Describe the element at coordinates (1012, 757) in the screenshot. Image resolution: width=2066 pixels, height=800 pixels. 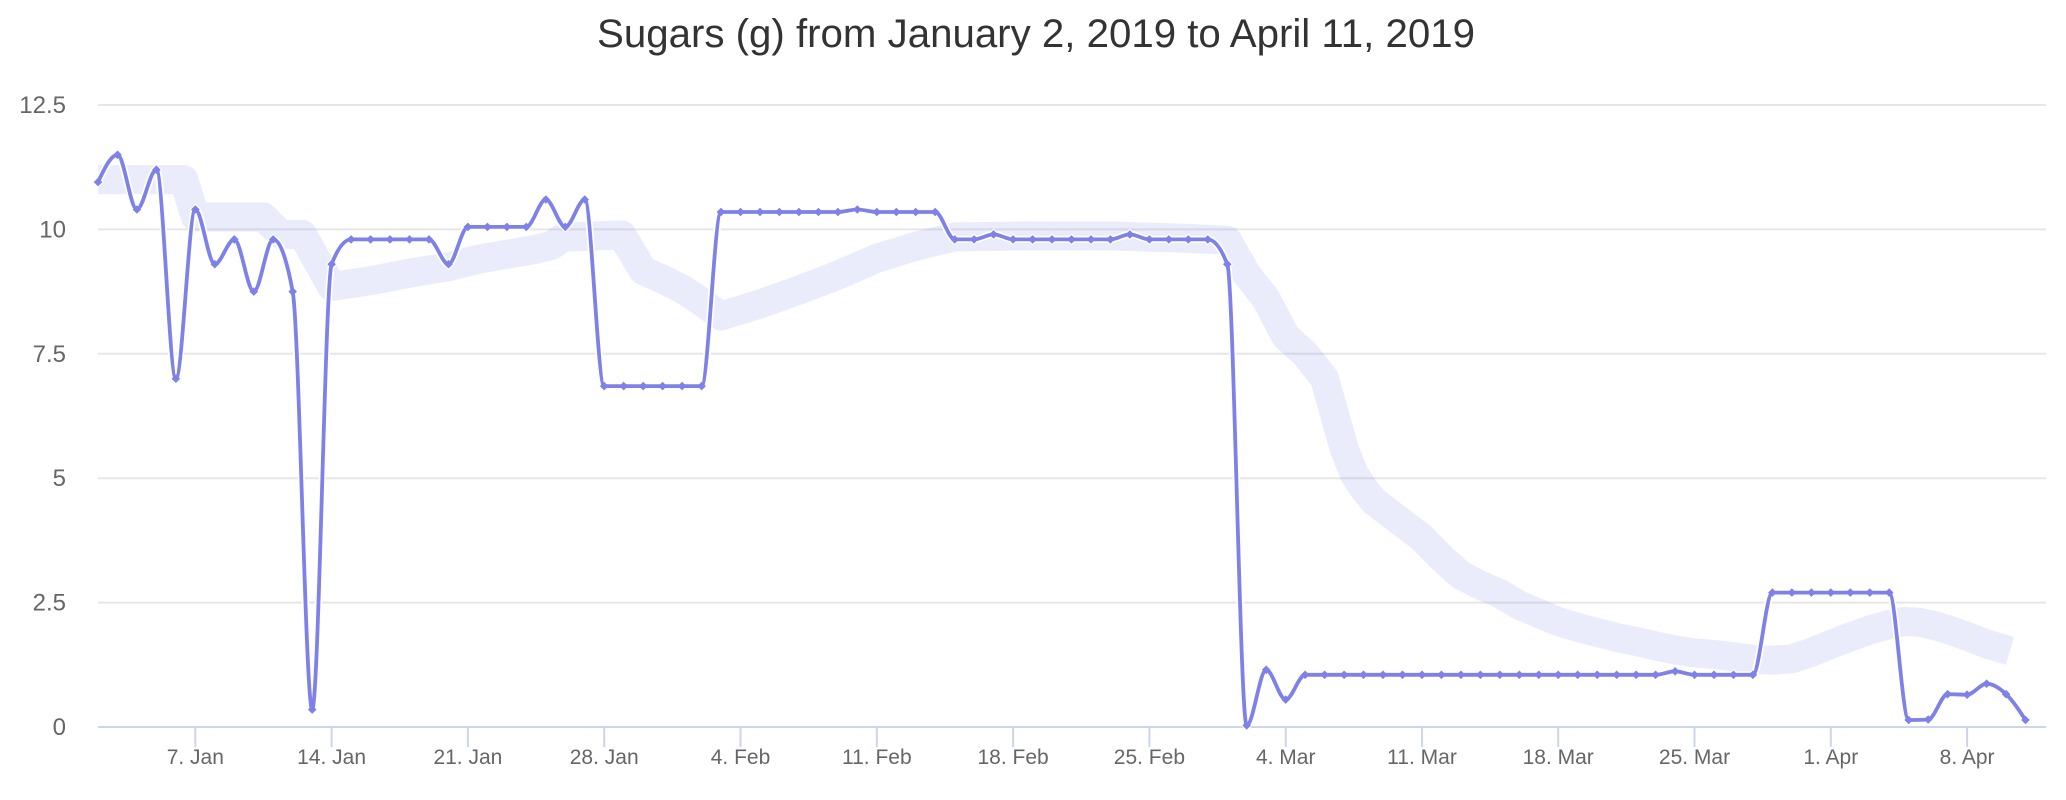
I see `svg-text: 18. Feb` at that location.